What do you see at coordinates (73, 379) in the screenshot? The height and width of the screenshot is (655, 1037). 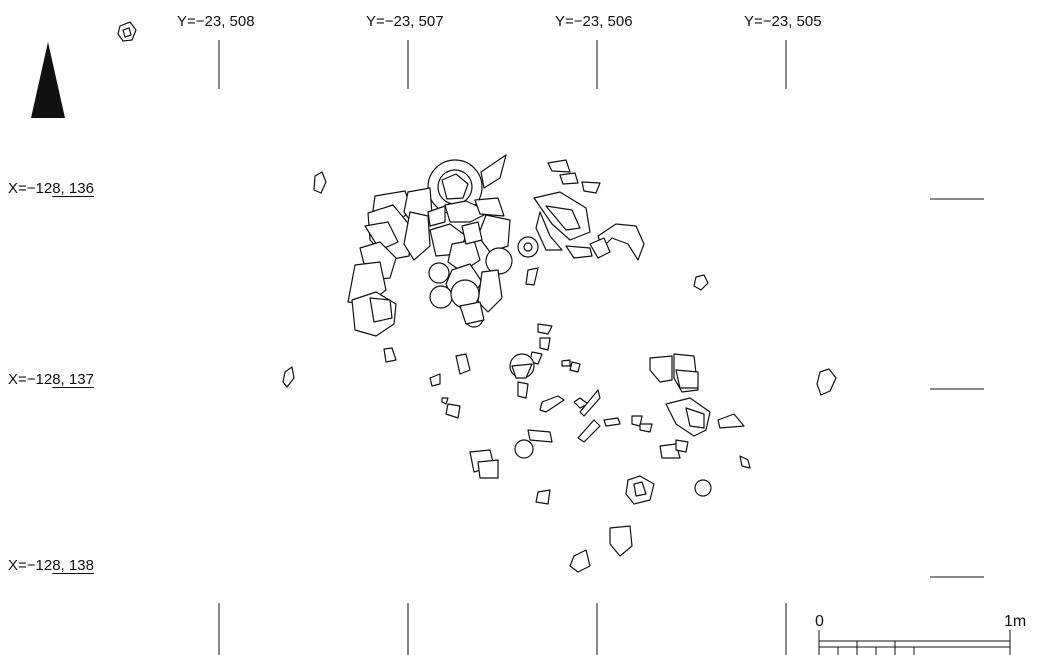 I see `x-coord-underlined: 8, 137` at bounding box center [73, 379].